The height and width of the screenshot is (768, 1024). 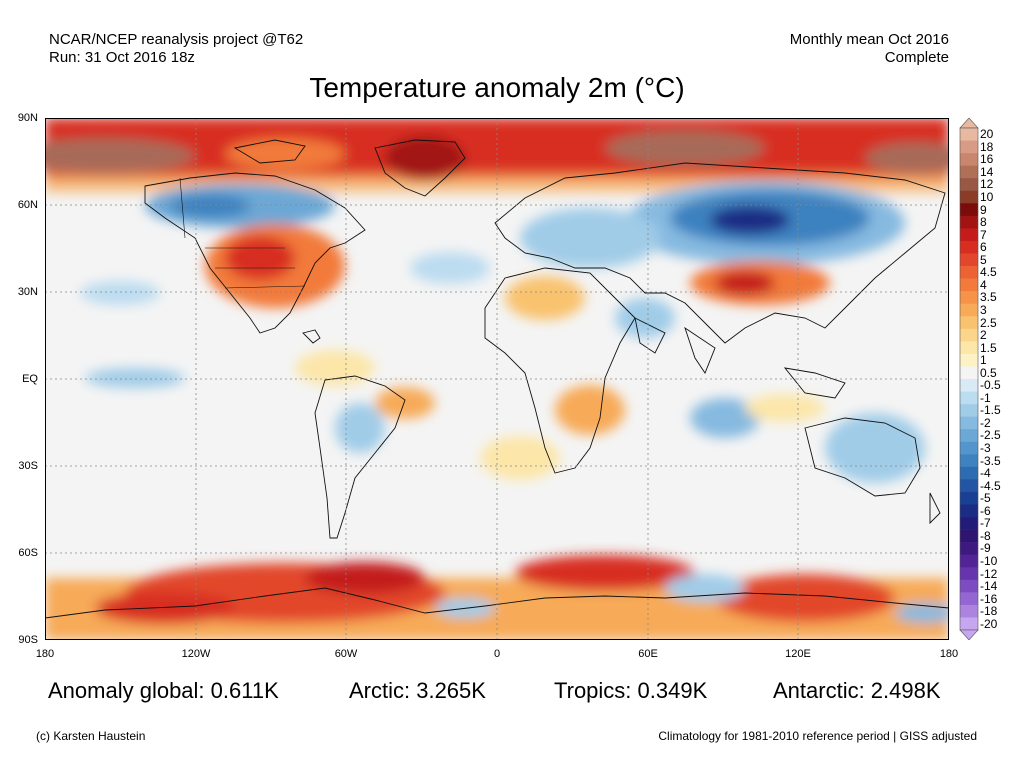 What do you see at coordinates (988, 372) in the screenshot?
I see `colorbar-tick-label: 0.5` at bounding box center [988, 372].